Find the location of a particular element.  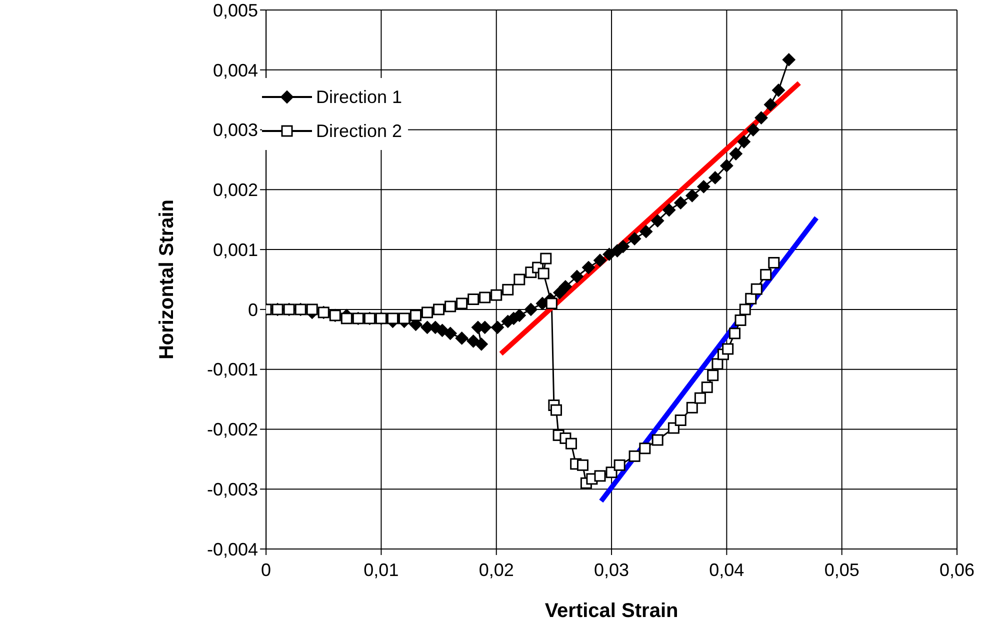

y-tick-label: 0,004 is located at coordinates (235, 70).